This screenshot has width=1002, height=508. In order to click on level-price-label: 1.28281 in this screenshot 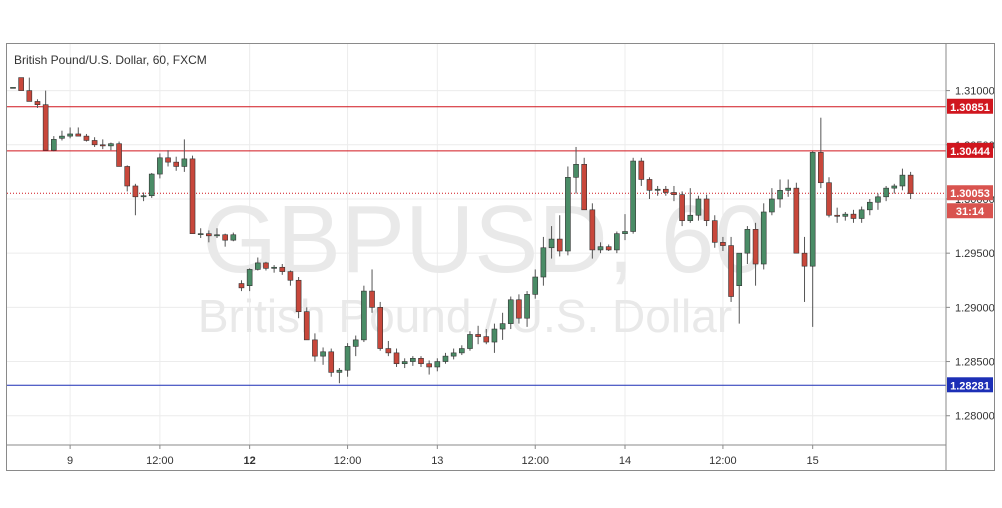, I will do `click(970, 386)`.